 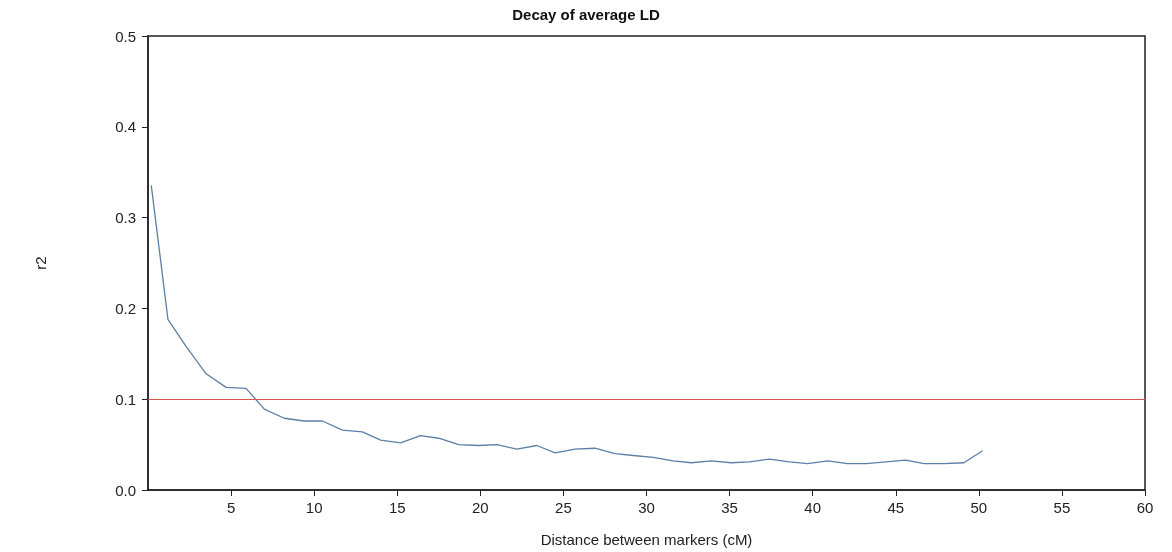 I want to click on x-tick-label: 60, so click(x=1145, y=507).